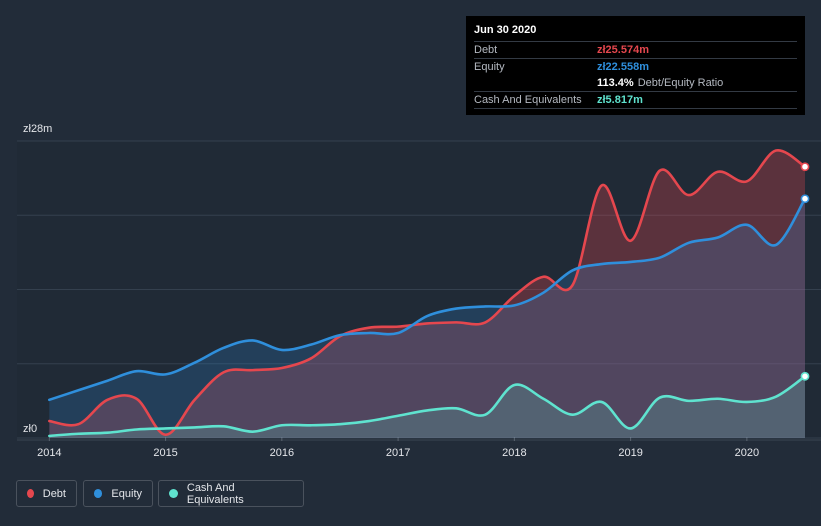 Image resolution: width=821 pixels, height=526 pixels. I want to click on tooltip-equity-label: Equity, so click(489, 67).